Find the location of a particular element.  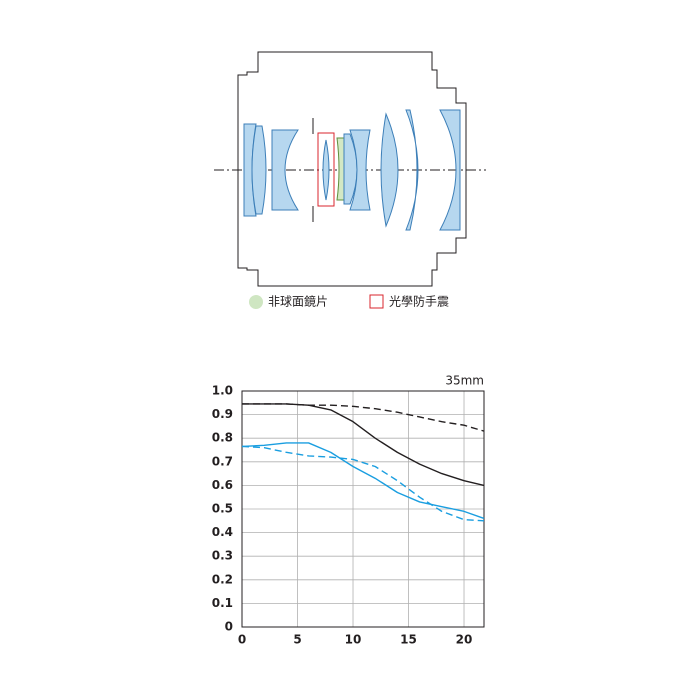

y-tick-label: 1.0 is located at coordinates (222, 391).